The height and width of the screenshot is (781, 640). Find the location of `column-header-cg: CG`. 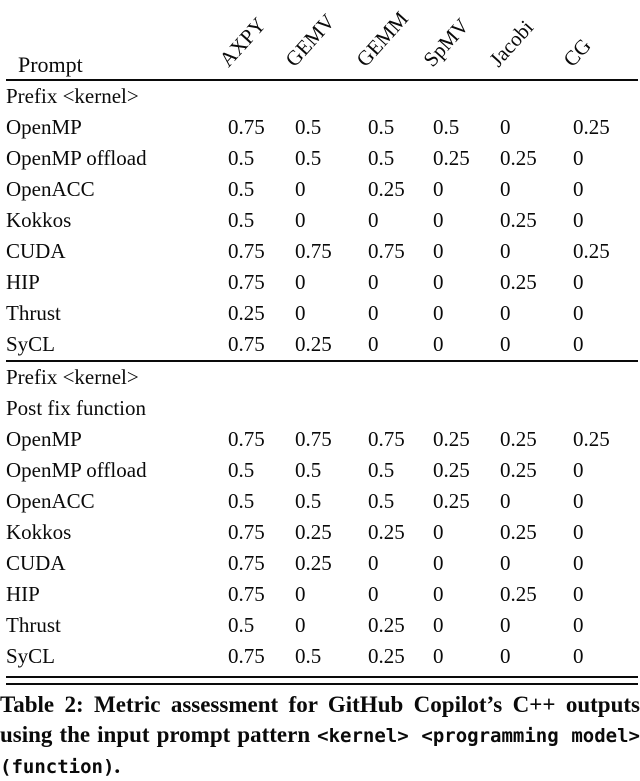

column-header-cg: CG is located at coordinates (577, 52).